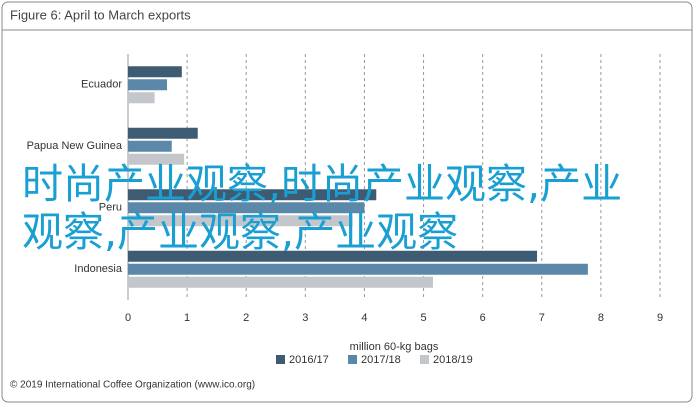 The width and height of the screenshot is (695, 405). Describe the element at coordinates (110, 208) in the screenshot. I see `y-tick-label: Peru` at that location.